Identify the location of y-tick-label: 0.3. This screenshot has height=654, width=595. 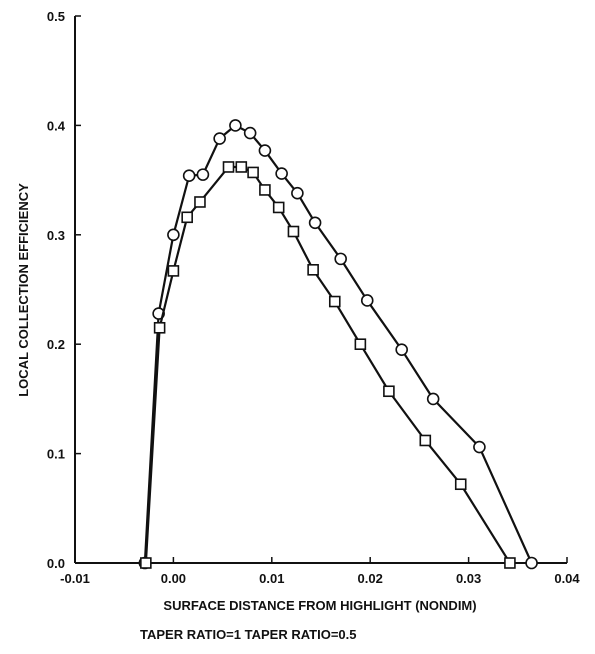
(56, 235).